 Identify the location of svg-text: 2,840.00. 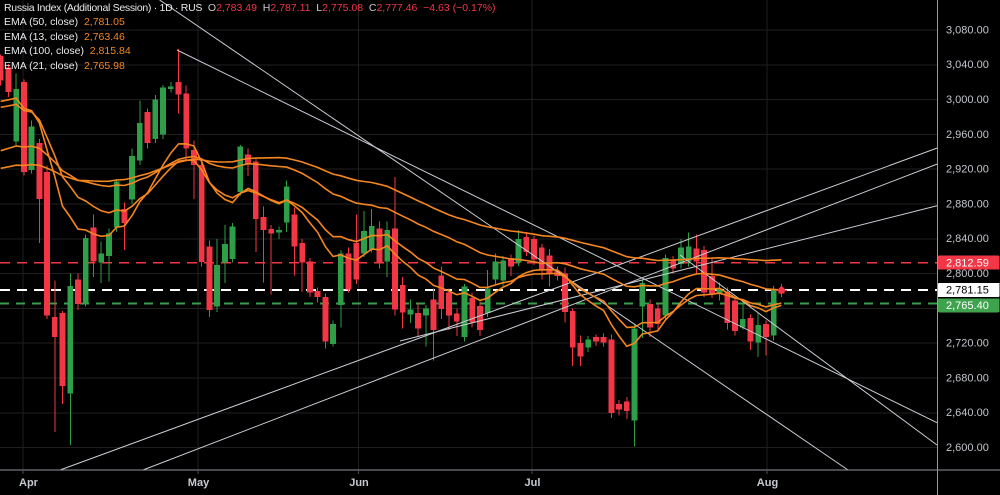
(967, 239).